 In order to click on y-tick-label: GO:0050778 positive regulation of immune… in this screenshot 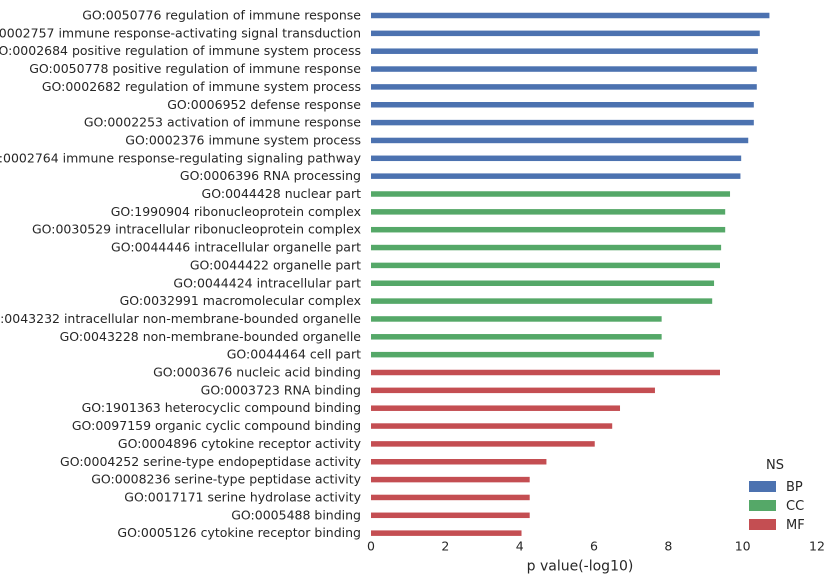, I will do `click(195, 68)`.